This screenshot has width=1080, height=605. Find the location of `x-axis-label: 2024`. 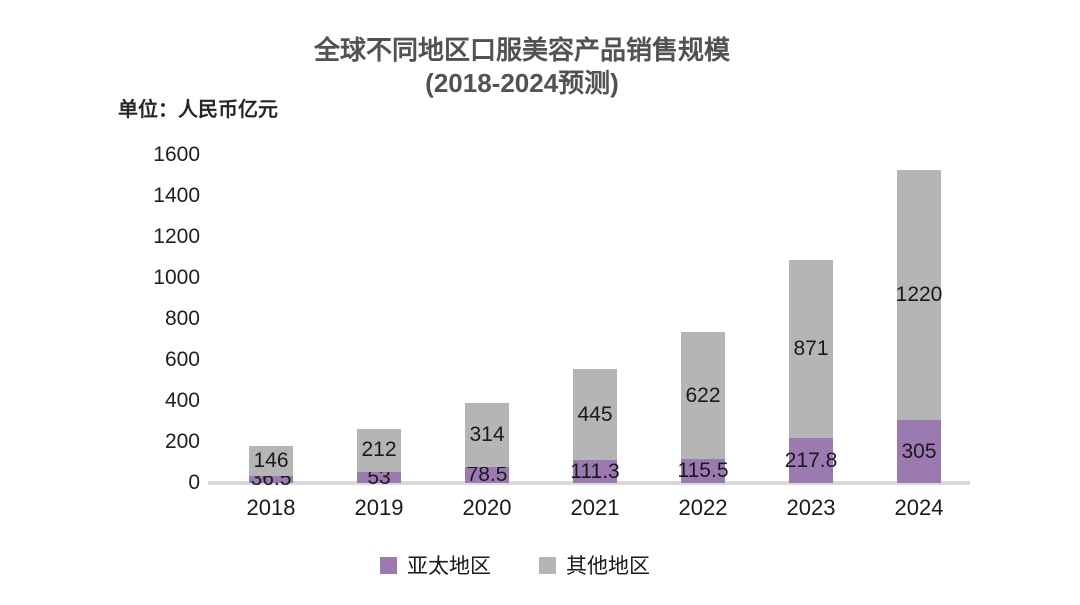

x-axis-label: 2024 is located at coordinates (919, 507).